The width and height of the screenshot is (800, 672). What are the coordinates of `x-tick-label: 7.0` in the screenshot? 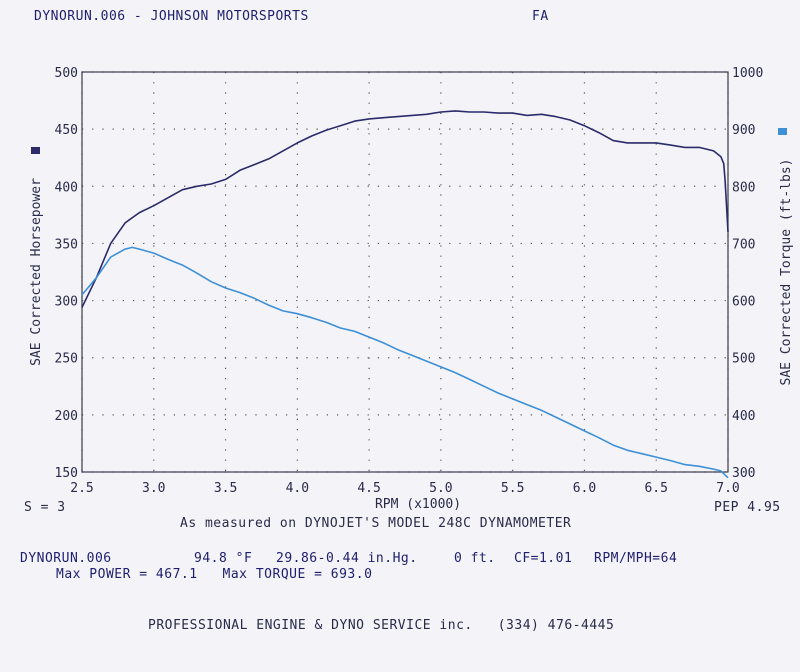 It's located at (727, 488).